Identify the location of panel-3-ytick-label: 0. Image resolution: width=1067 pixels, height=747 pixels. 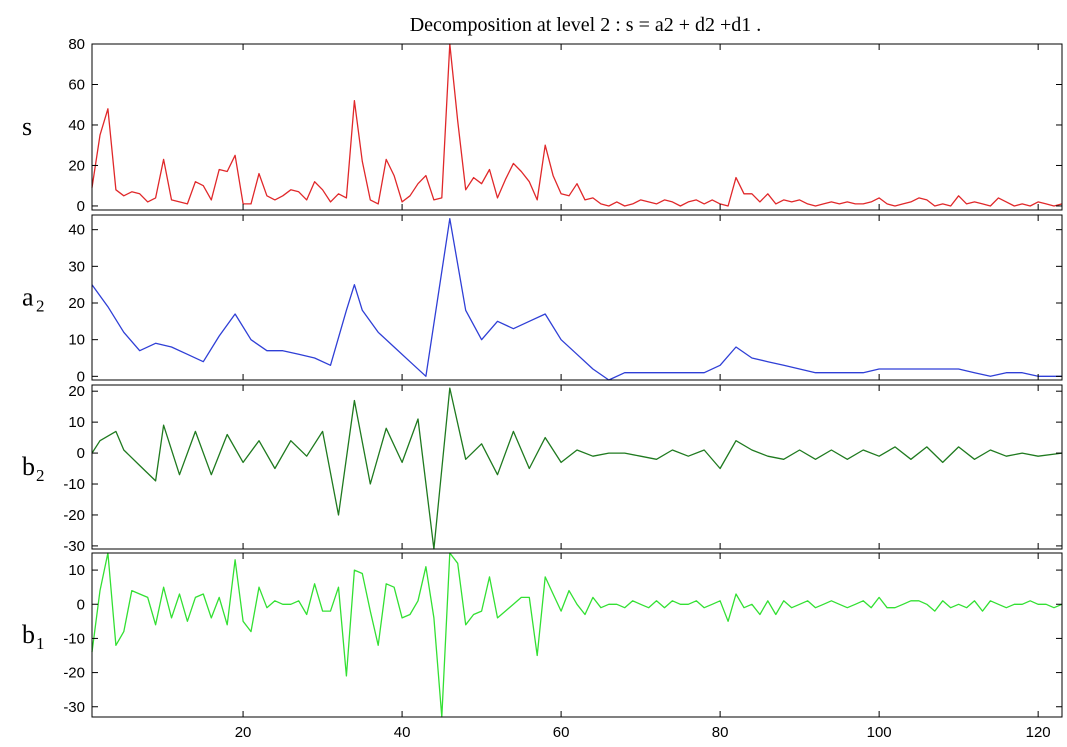
(81, 453).